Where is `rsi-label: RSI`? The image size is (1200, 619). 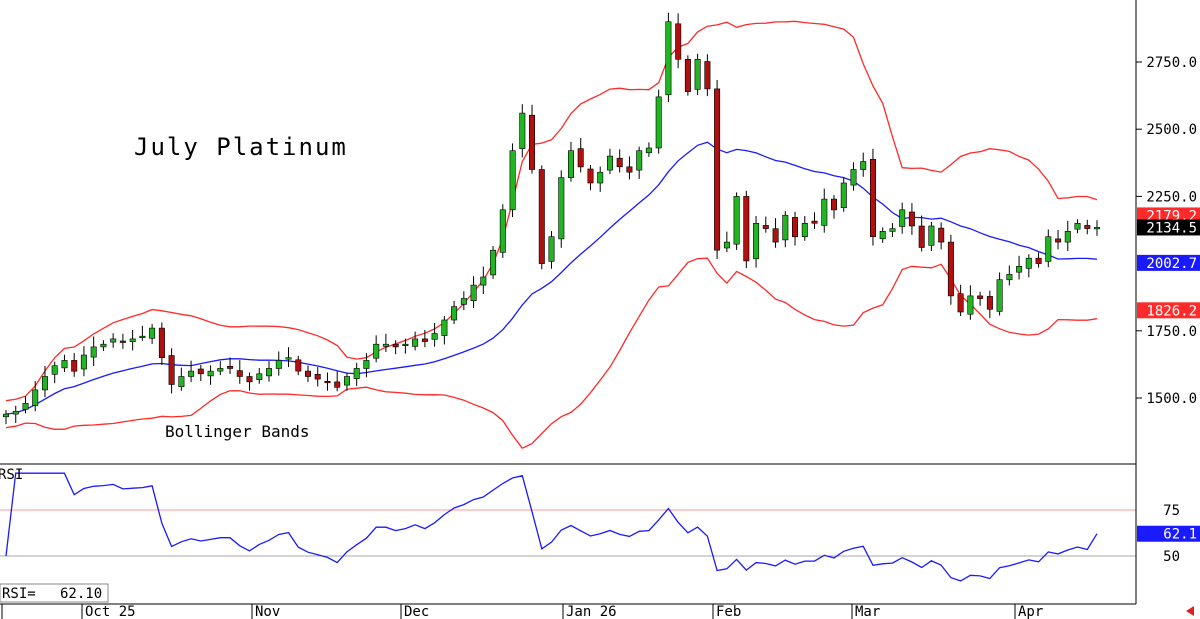
rsi-label: RSI is located at coordinates (11, 475).